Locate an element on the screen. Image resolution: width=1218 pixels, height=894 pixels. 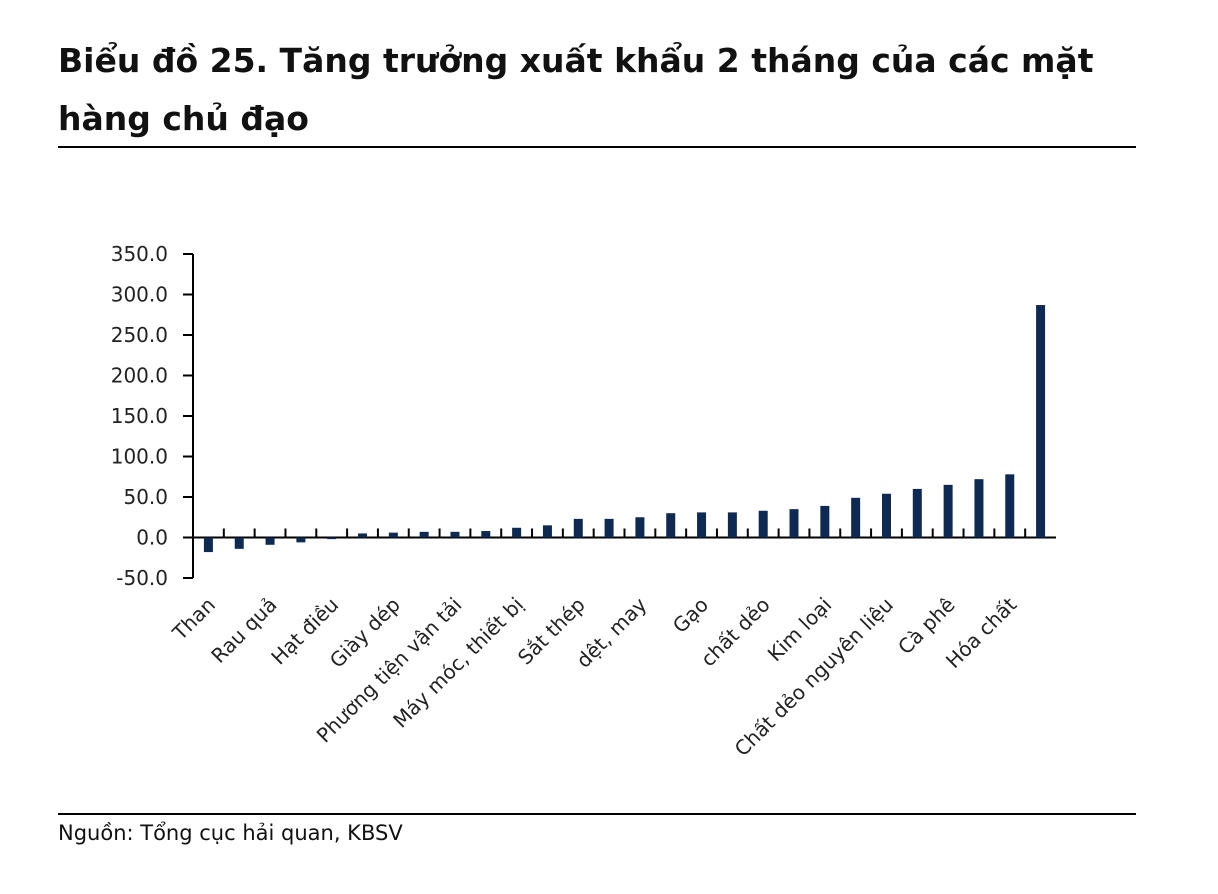
x-axis is located at coordinates (624, 533).